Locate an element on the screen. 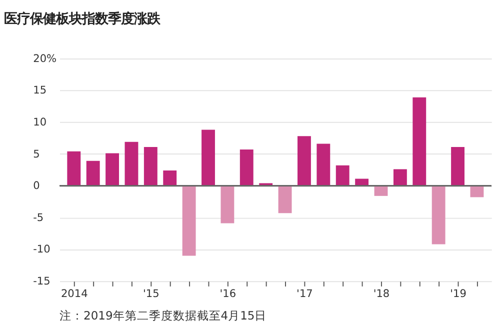 The height and width of the screenshot is (331, 500). text: 注：2019年第二季度数据截至4月15日 is located at coordinates (163, 315).